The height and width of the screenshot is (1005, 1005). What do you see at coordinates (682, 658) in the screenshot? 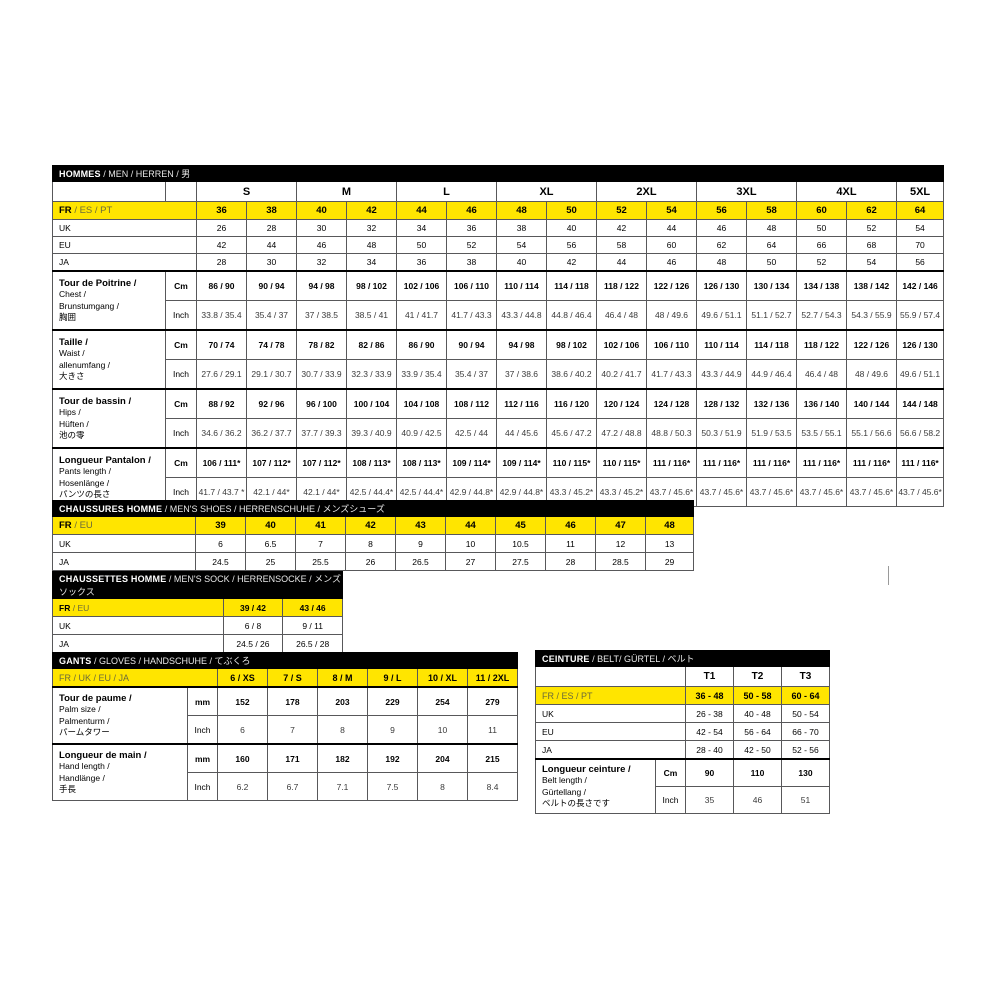
I see `belt-header-bar: CEINTURE / BELT/ GÜRTEL / ベルト` at bounding box center [682, 658].